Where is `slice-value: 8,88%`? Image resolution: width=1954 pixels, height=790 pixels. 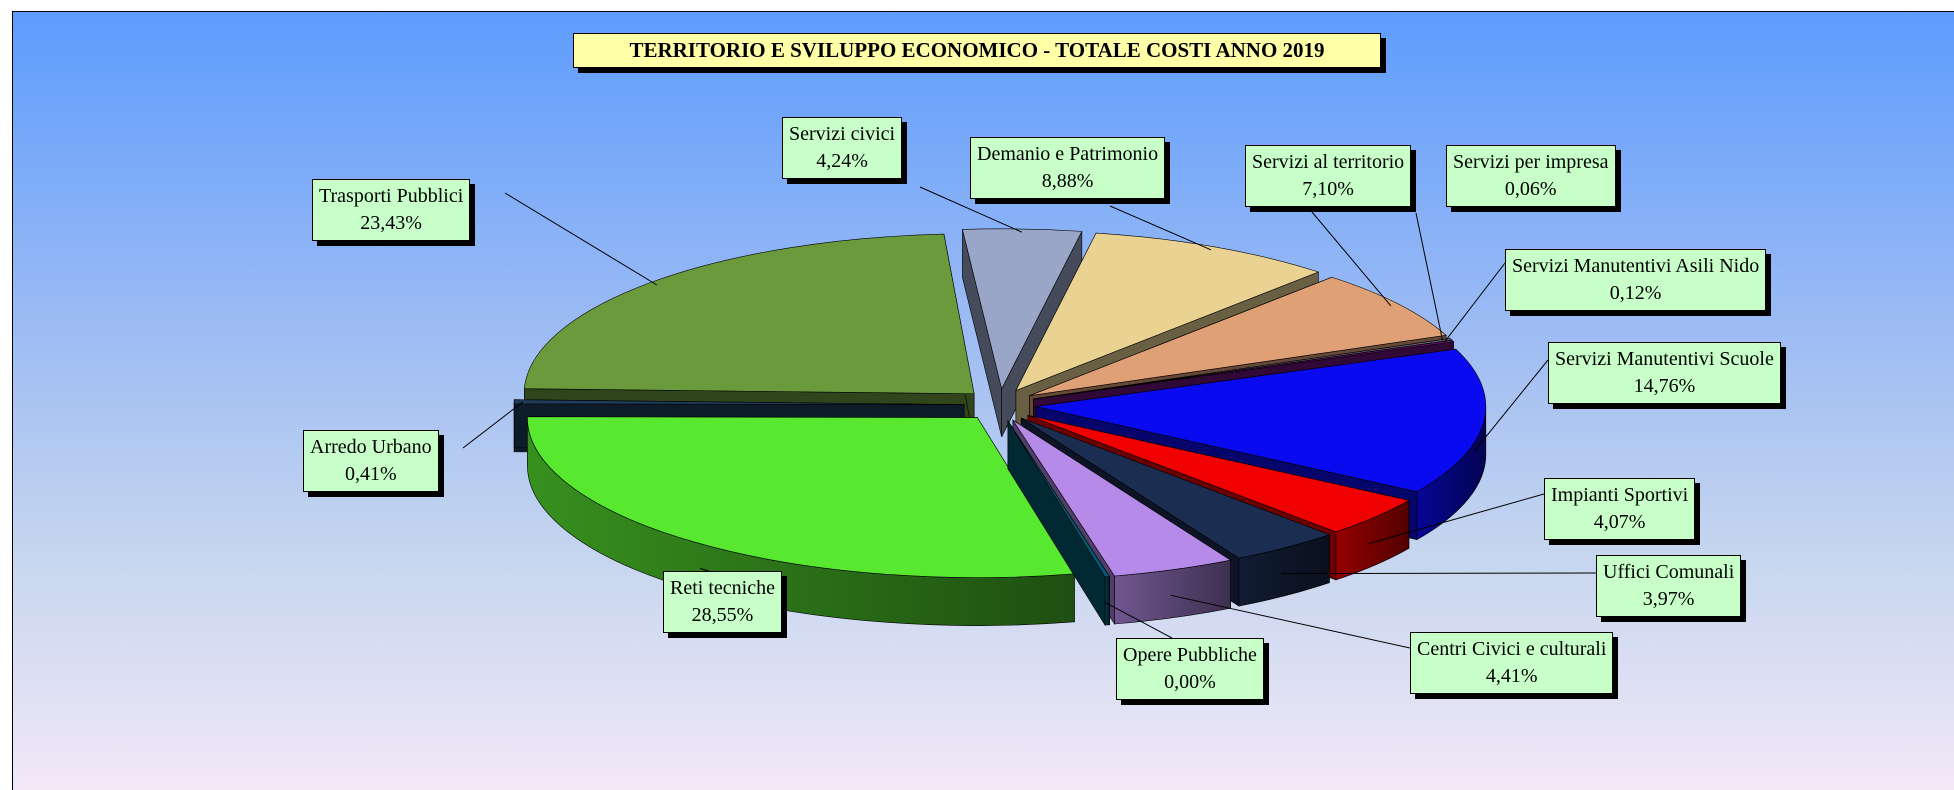 slice-value: 8,88% is located at coordinates (1067, 181).